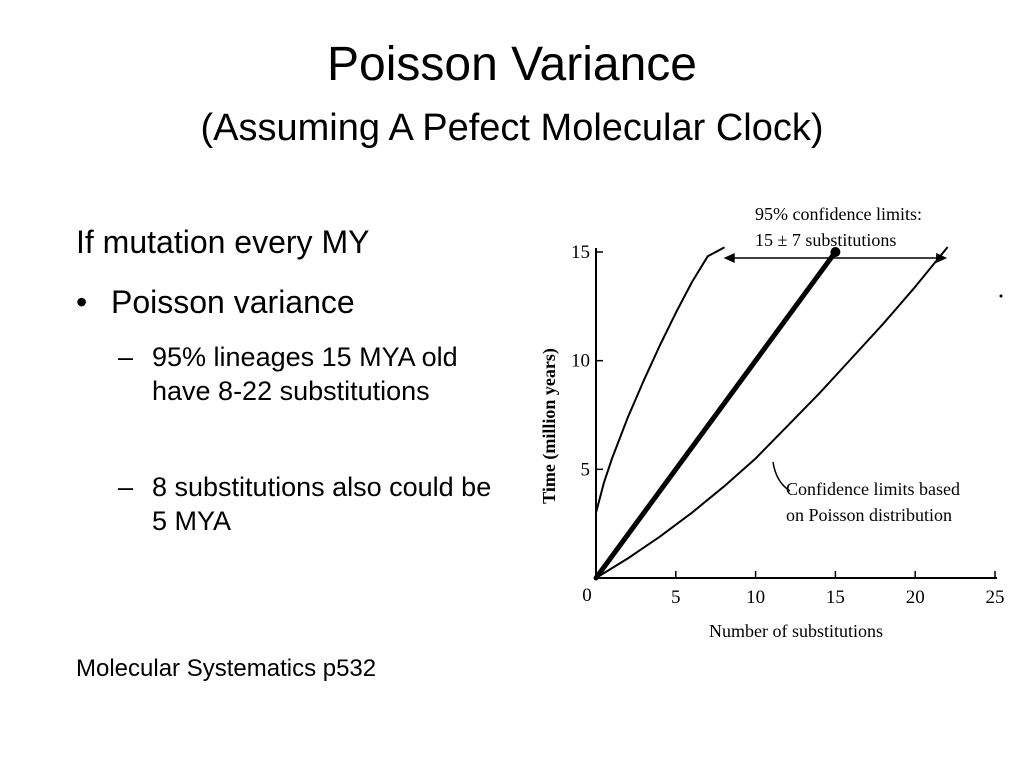 Image resolution: width=1024 pixels, height=768 pixels. I want to click on data-point, so click(835, 252).